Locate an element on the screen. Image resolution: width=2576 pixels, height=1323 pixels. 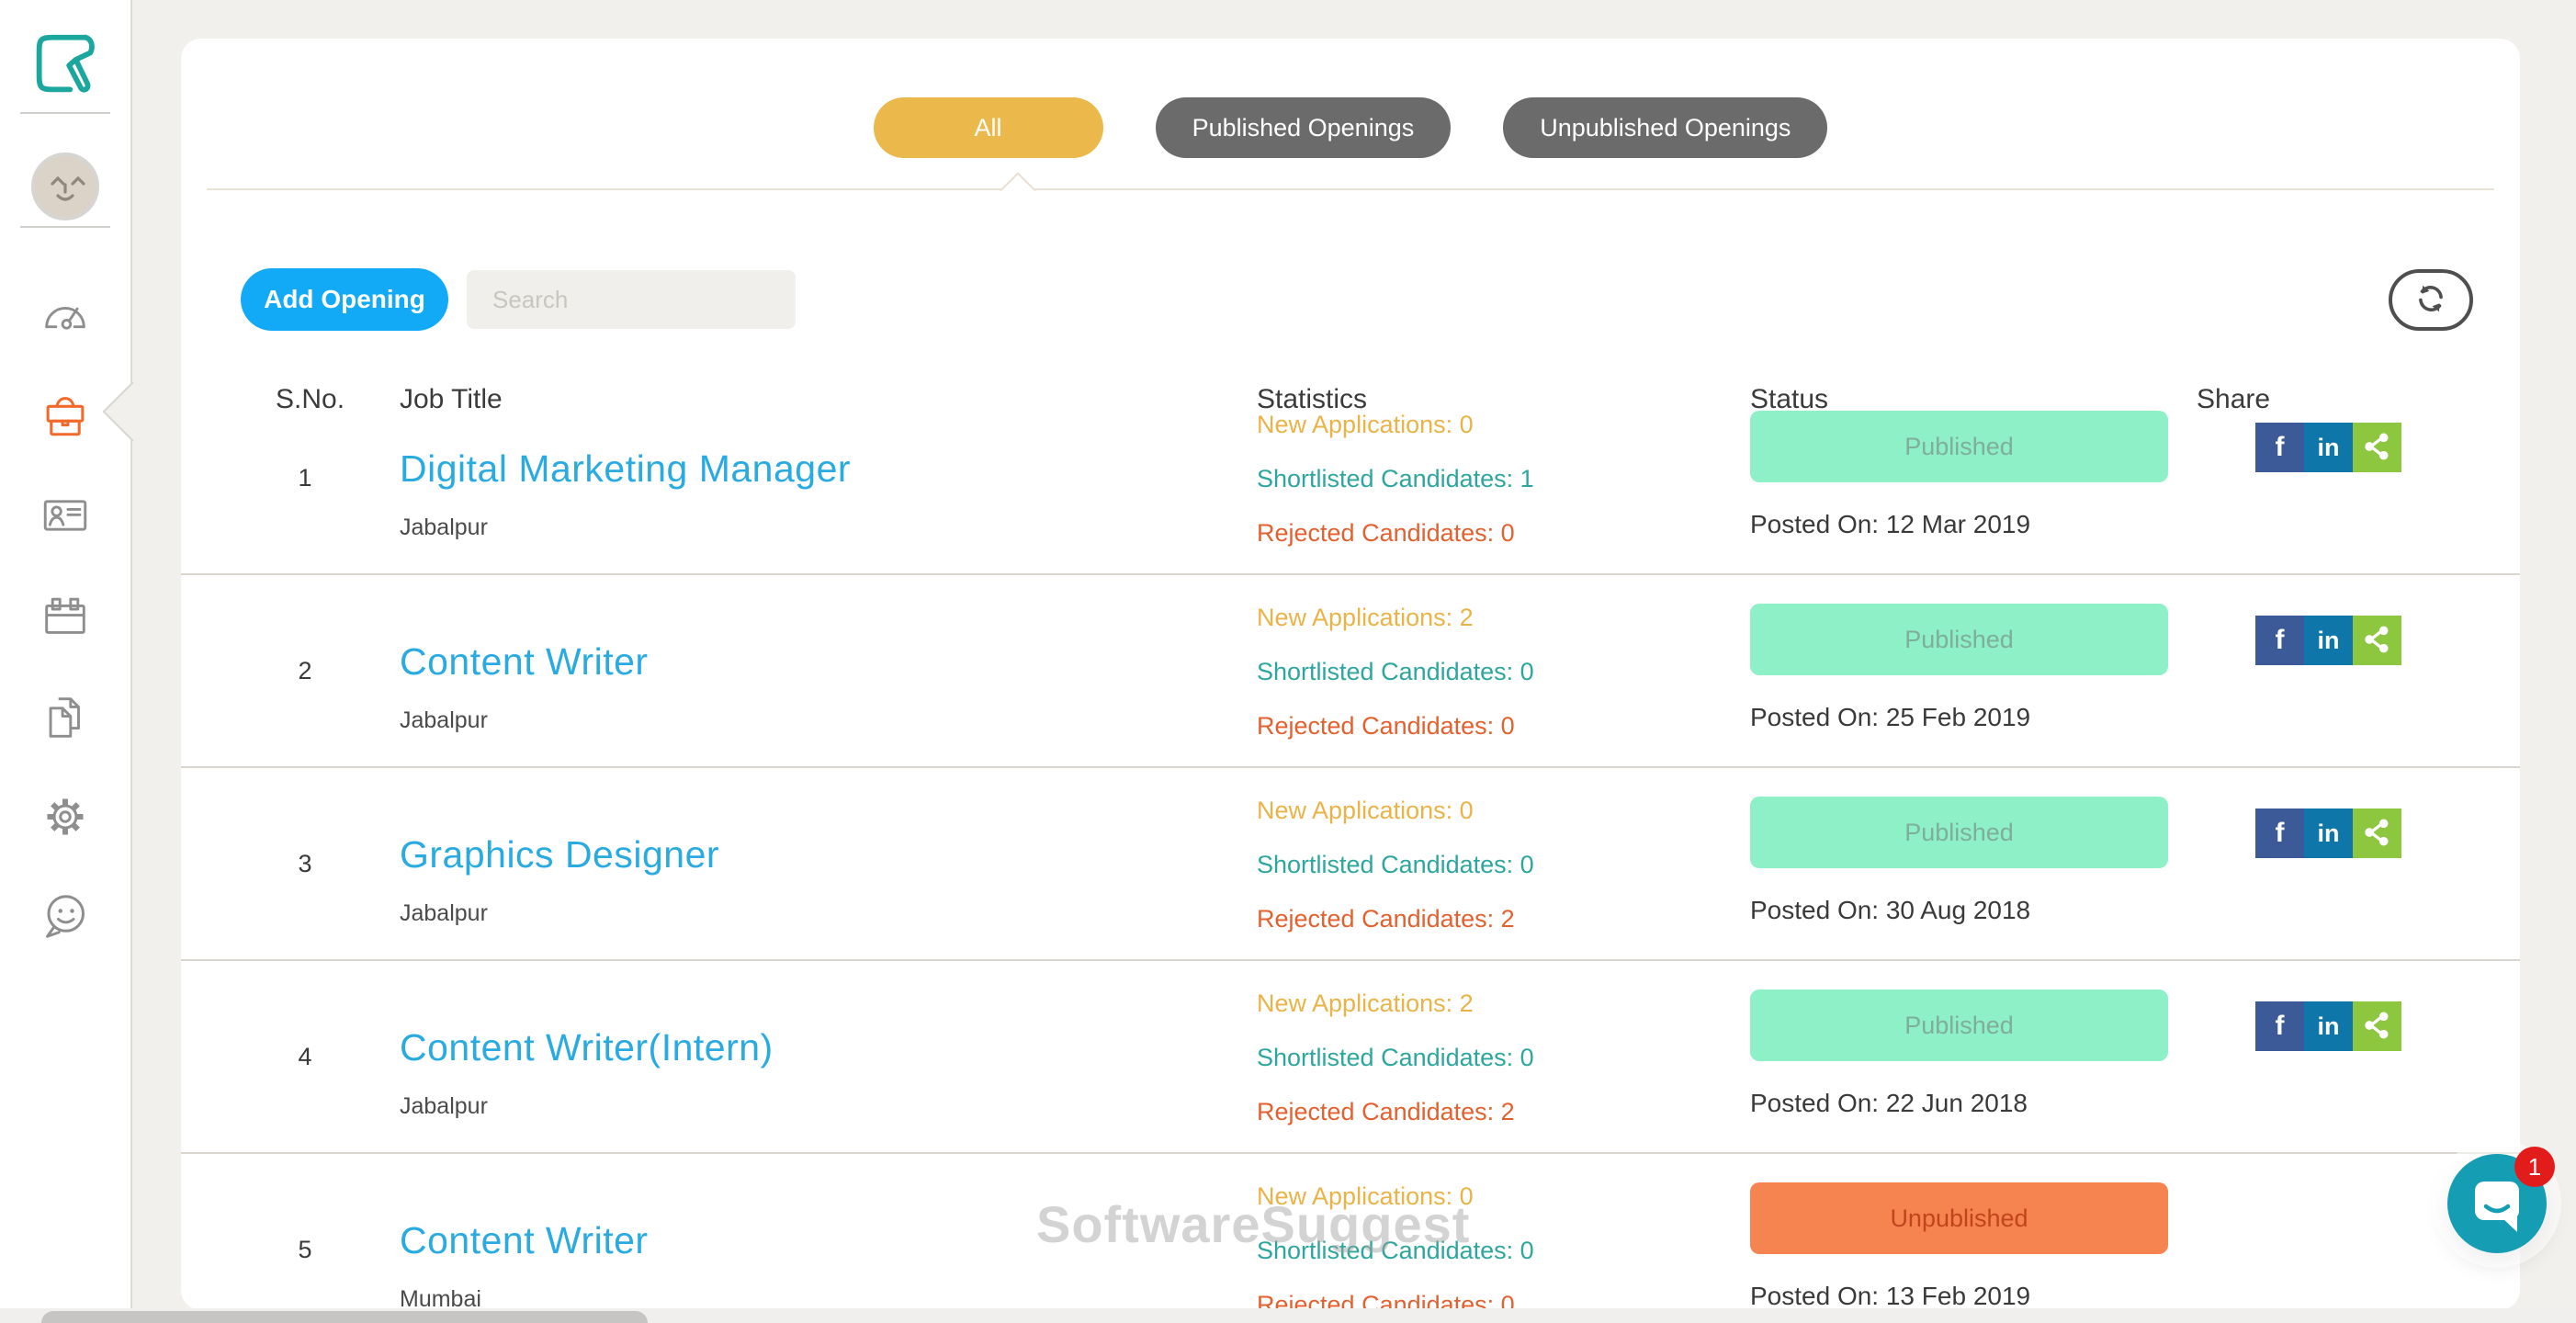
row-sno: 2 is located at coordinates (305, 670).